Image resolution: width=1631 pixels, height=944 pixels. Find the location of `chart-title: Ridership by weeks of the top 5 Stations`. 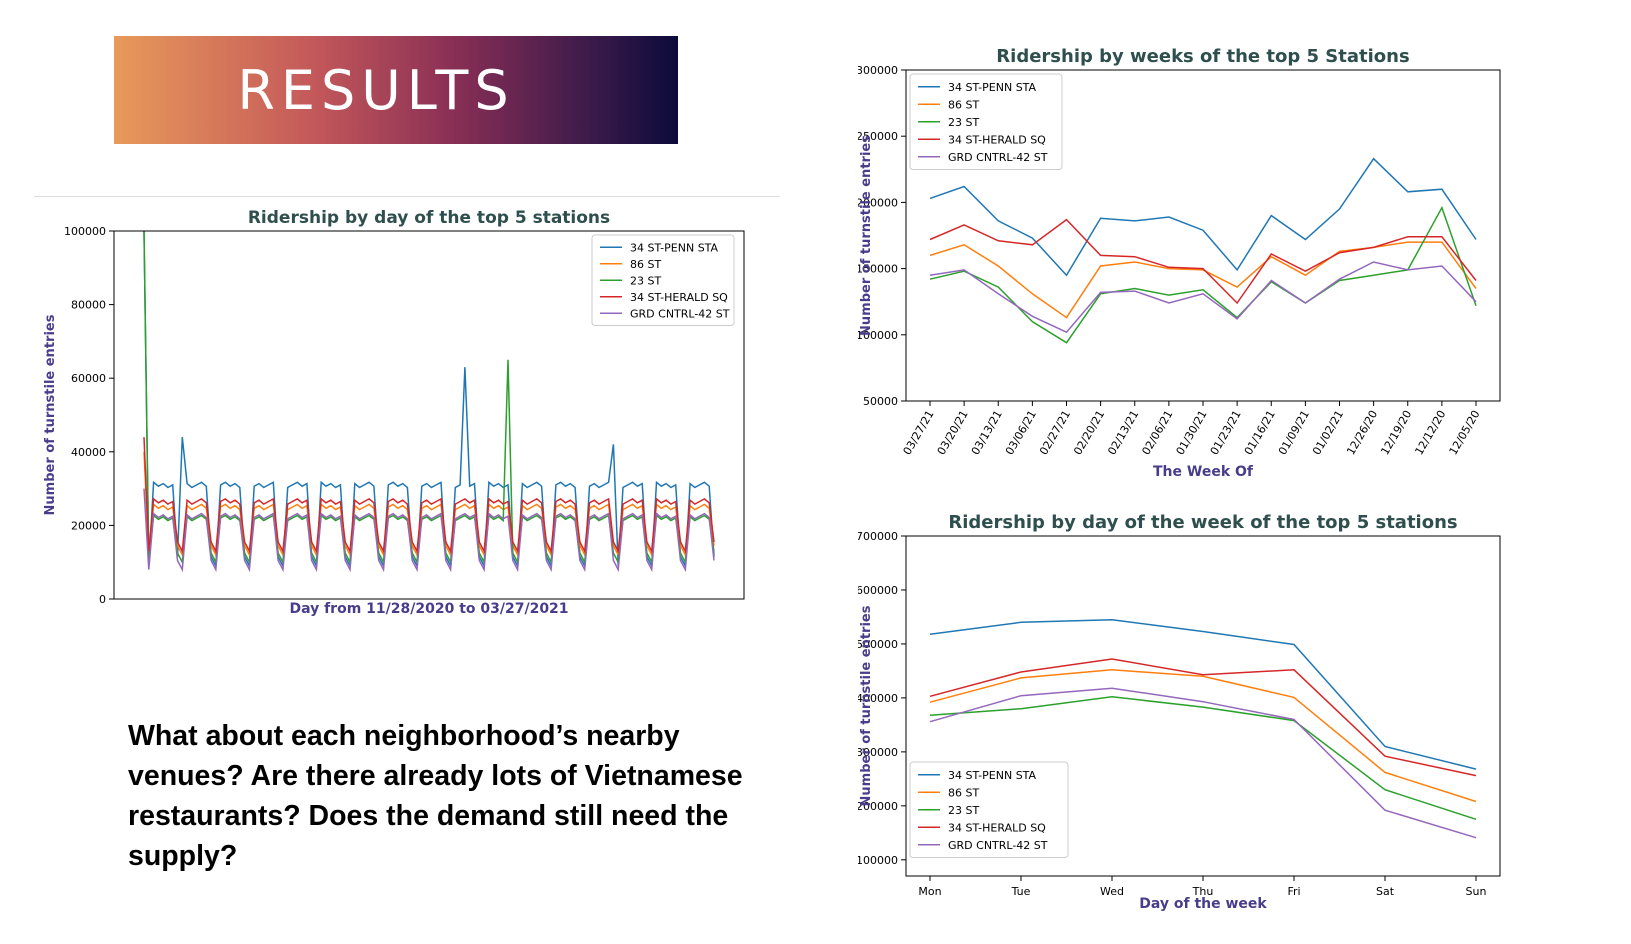

chart-title: Ridership by weeks of the top 5 Stations is located at coordinates (1202, 56).